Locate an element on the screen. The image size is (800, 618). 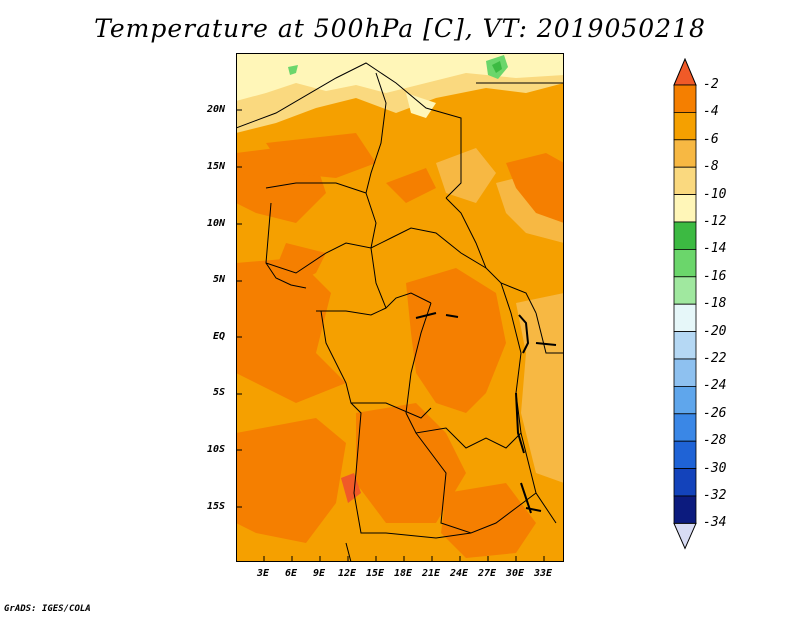
colorbar-label: -28 is located at coordinates (715, 441).